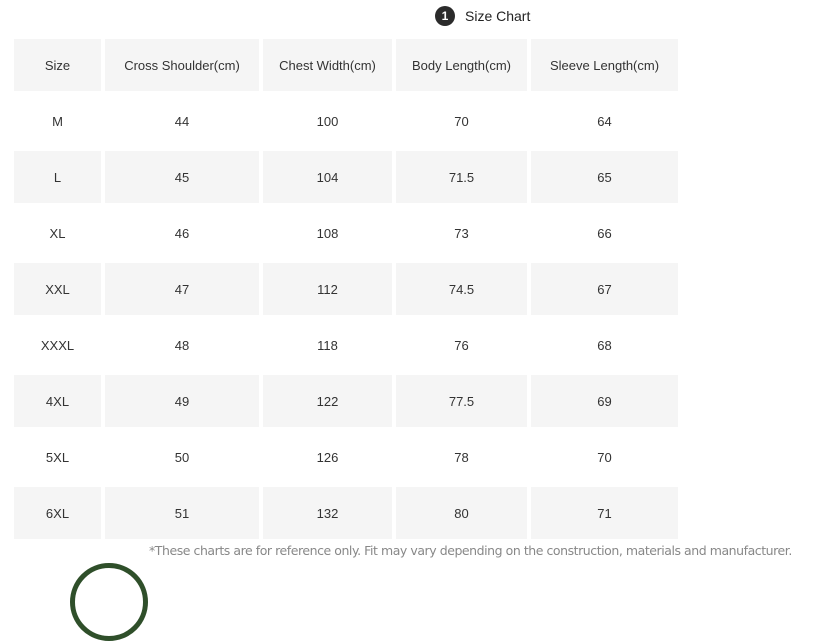 The width and height of the screenshot is (830, 641). I want to click on step-number-badge: 1, so click(445, 16).